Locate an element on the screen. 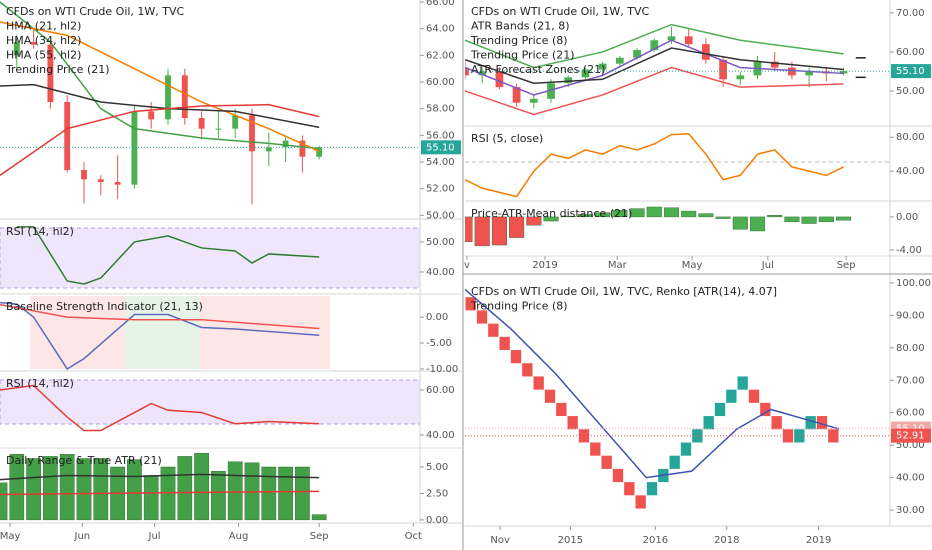 Image resolution: width=932 pixels, height=550 pixels. legend-entry: ATR Forecast Zones (21) is located at coordinates (538, 69).